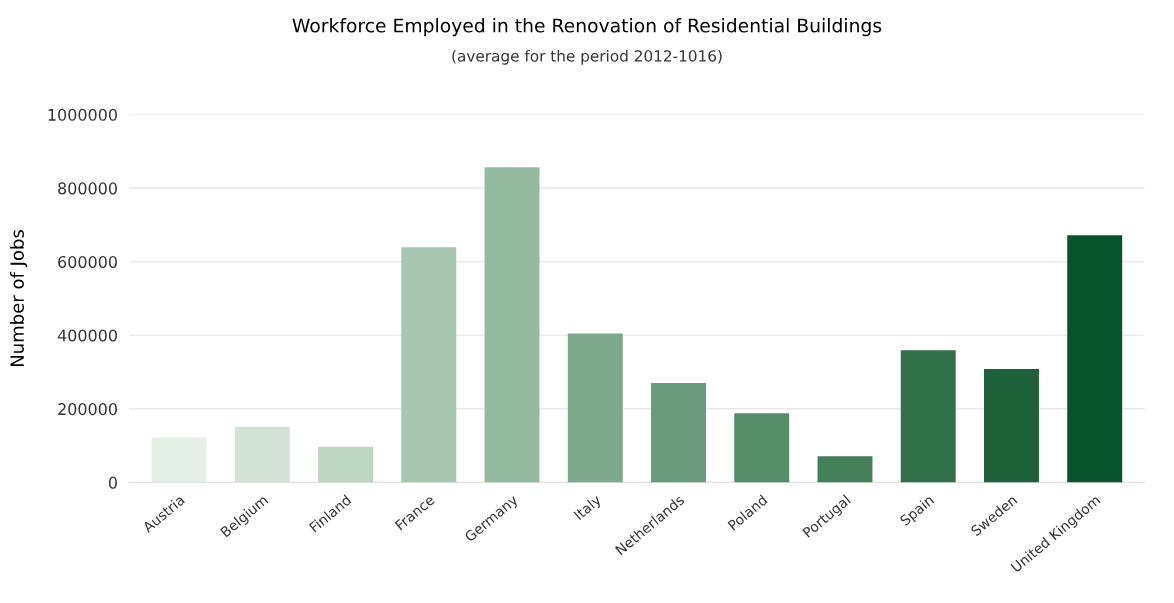 The width and height of the screenshot is (1174, 603). I want to click on y-tick-label: 0, so click(112, 482).